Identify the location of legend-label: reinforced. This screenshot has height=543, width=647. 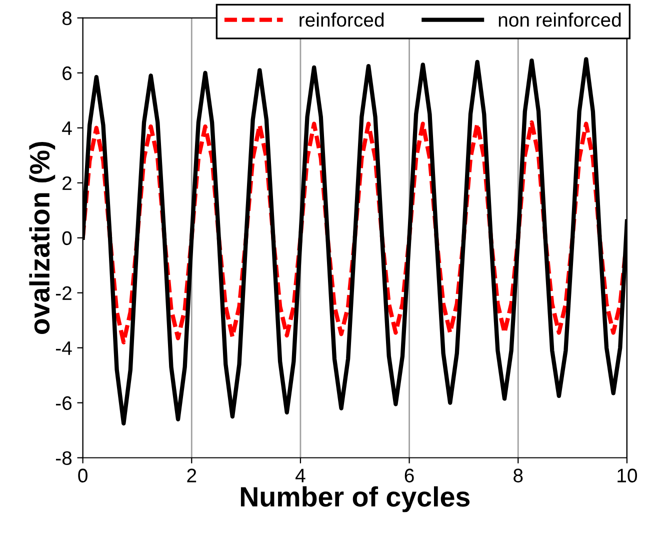
(342, 19).